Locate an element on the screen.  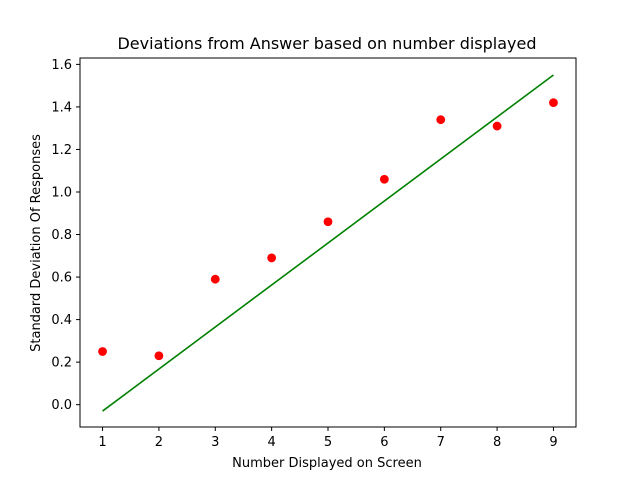
x-tick-label: 5 is located at coordinates (328, 442).